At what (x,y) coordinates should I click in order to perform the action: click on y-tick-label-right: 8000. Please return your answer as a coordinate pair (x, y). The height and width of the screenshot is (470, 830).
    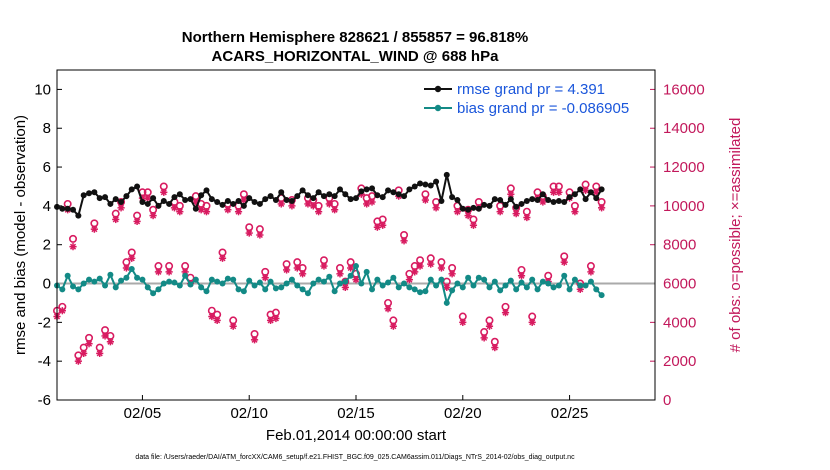
    Looking at the image, I should click on (679, 245).